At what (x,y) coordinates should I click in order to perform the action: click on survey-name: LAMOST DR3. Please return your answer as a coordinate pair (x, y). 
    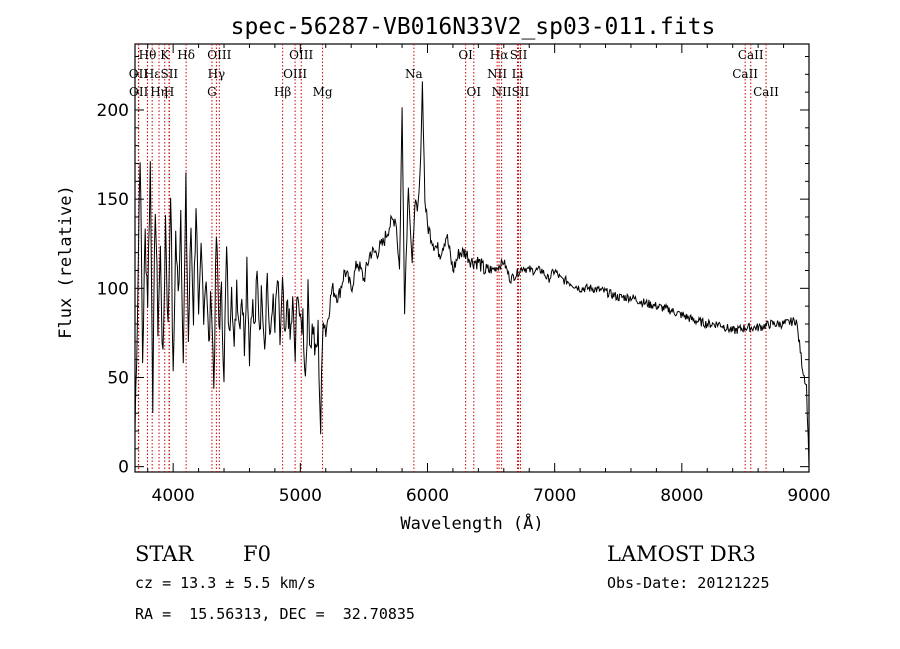
    Looking at the image, I should click on (681, 554).